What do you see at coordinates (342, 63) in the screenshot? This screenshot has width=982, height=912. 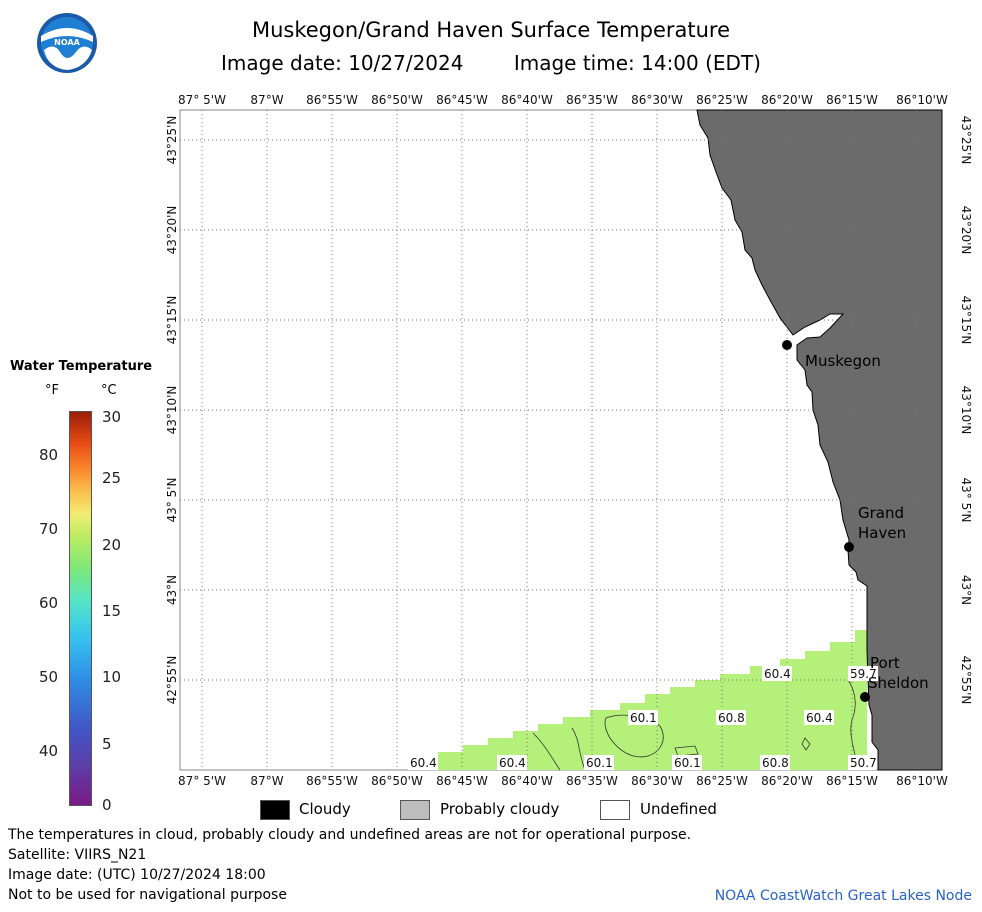 I see `image-date: Image date: 10/27/2024` at bounding box center [342, 63].